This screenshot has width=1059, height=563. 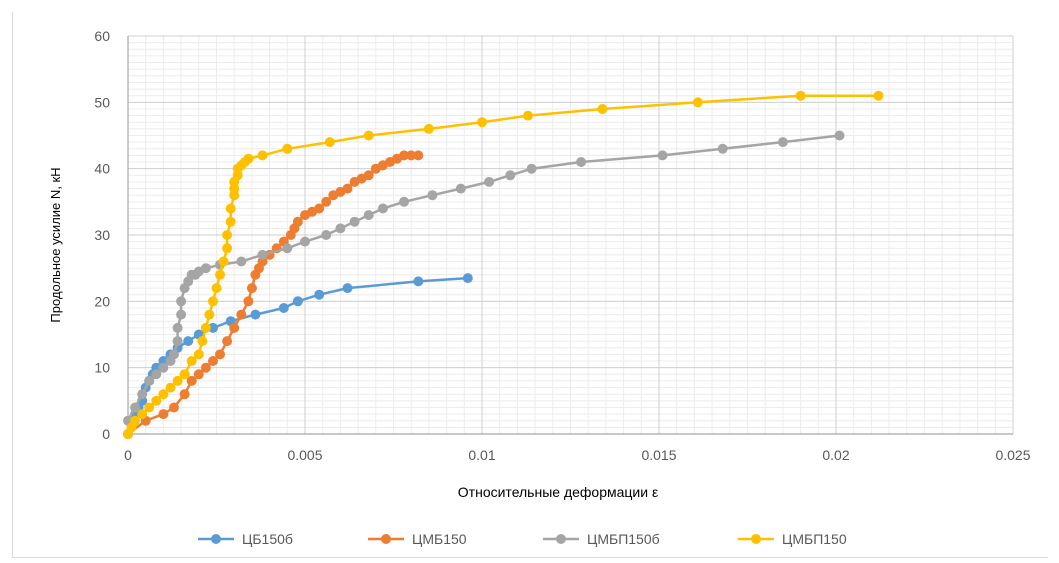 What do you see at coordinates (102, 301) in the screenshot?
I see `y-tick-label: 20` at bounding box center [102, 301].